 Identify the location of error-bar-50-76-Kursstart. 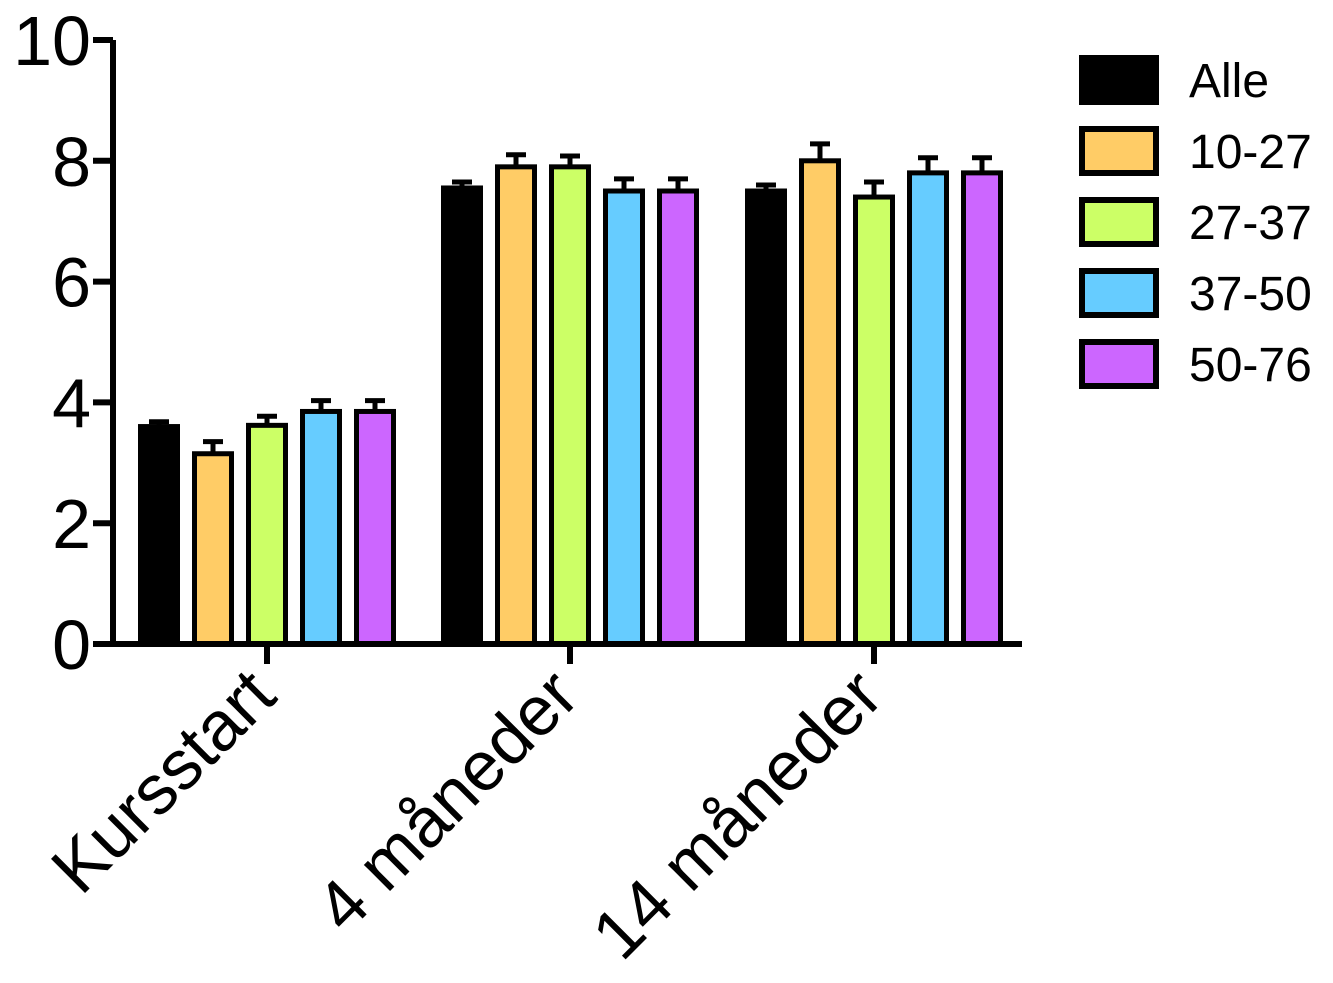
(375, 405).